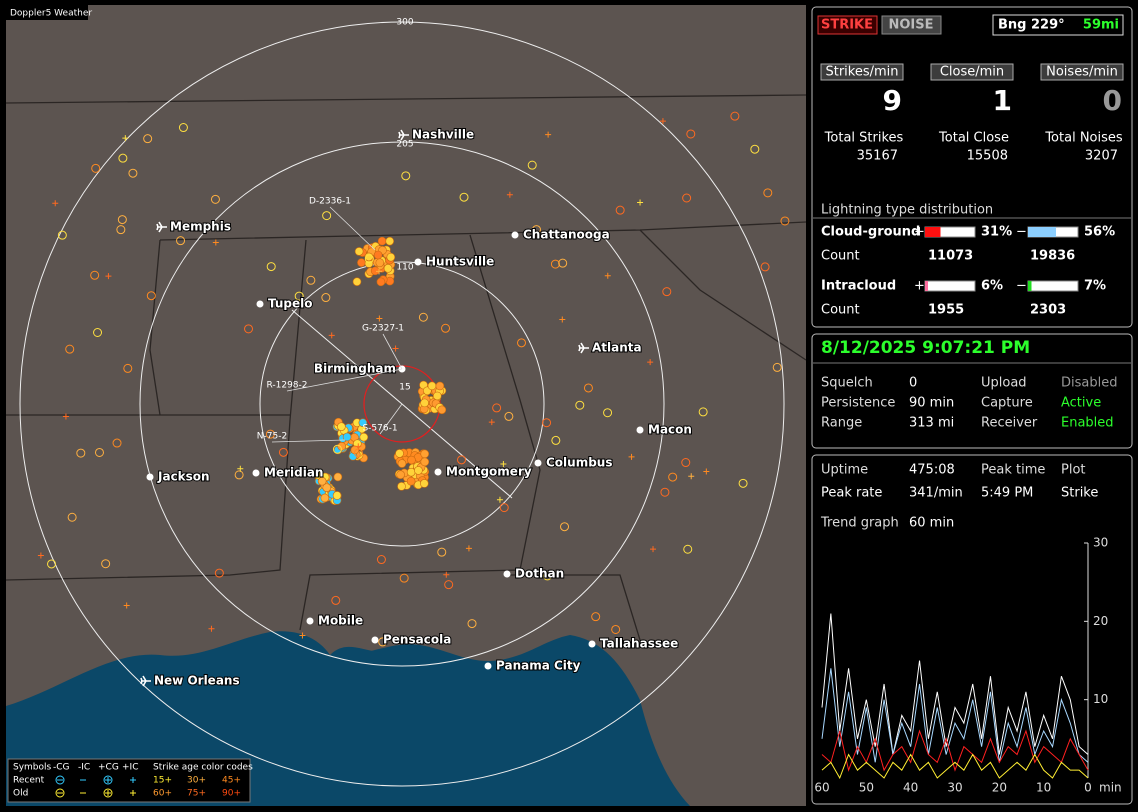  Describe the element at coordinates (417, 640) in the screenshot. I see `city-label: Pensacola` at that location.